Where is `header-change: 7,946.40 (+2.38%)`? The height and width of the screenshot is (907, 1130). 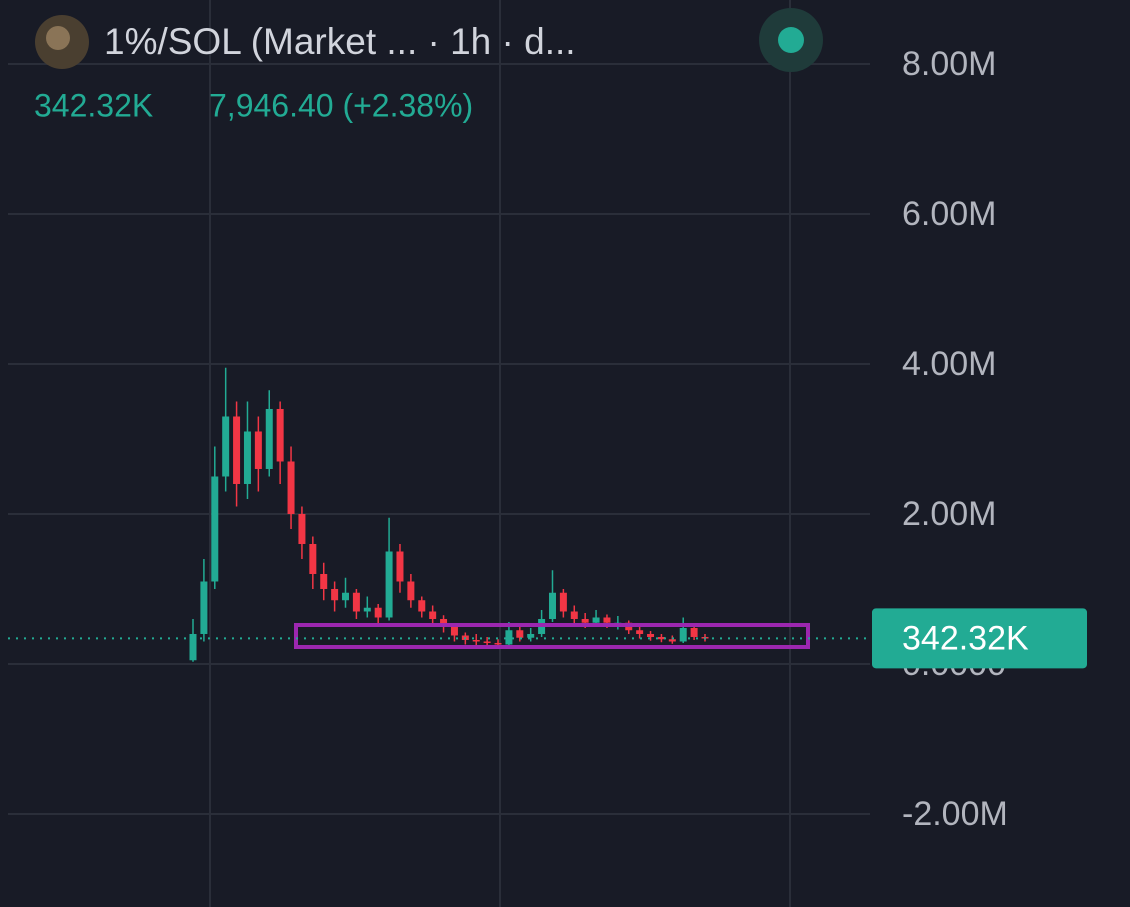 header-change: 7,946.40 (+2.38%) is located at coordinates (341, 105).